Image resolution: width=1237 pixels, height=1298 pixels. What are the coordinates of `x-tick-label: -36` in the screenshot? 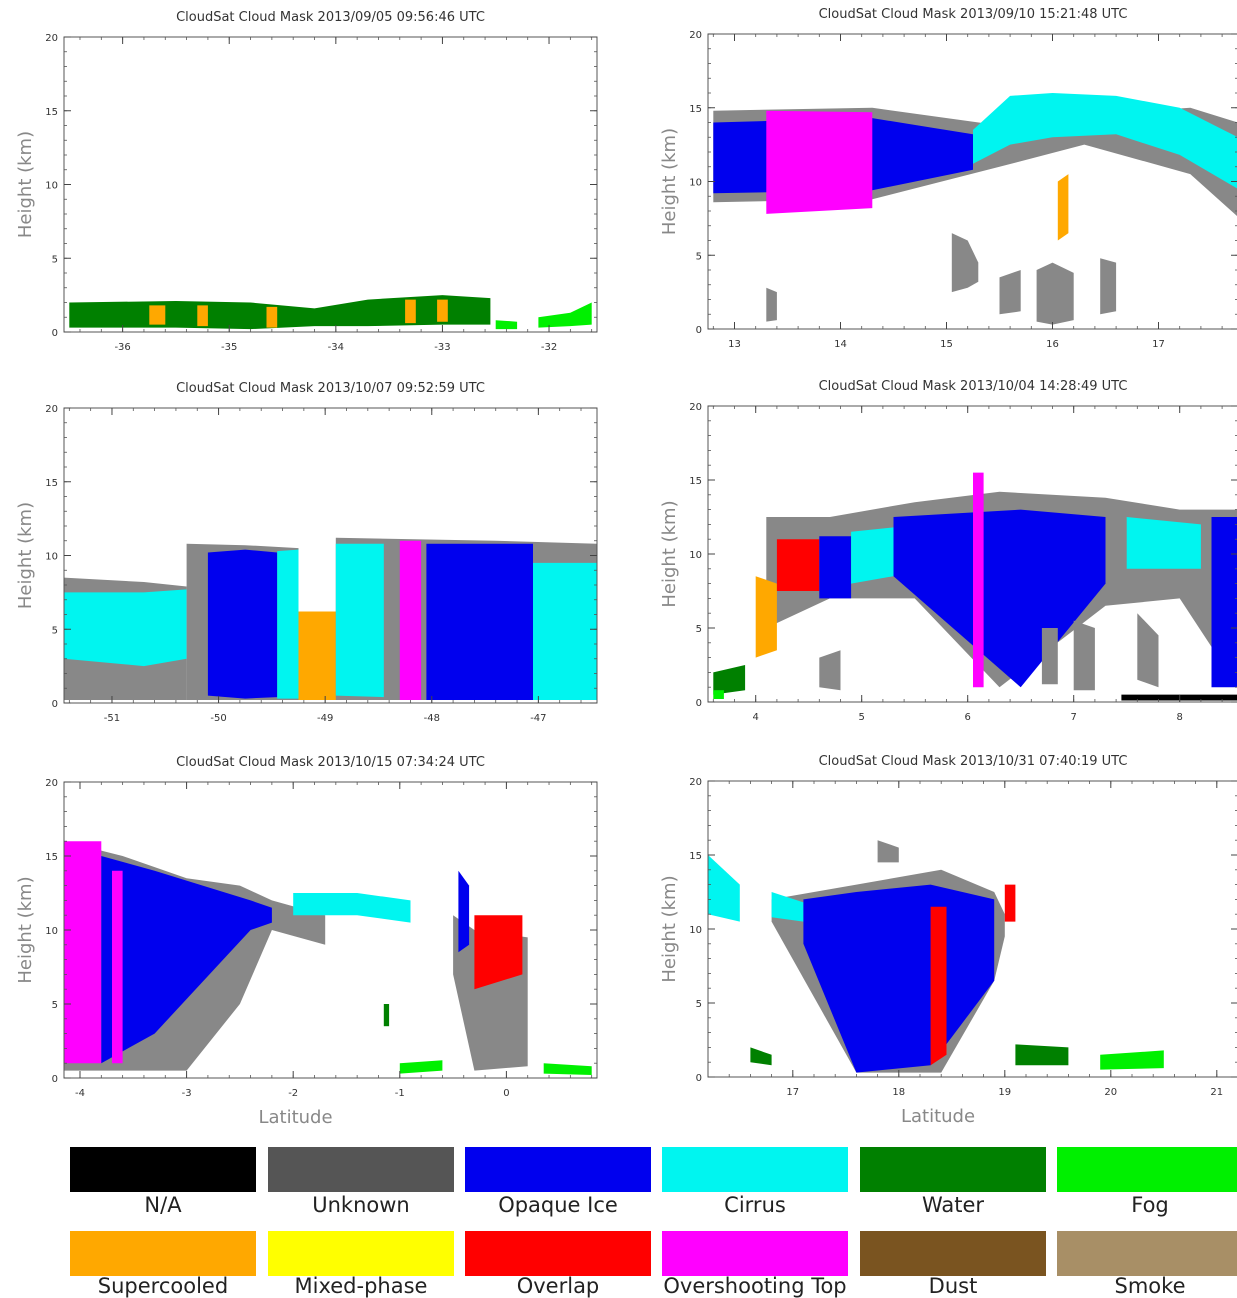 It's located at (122, 347).